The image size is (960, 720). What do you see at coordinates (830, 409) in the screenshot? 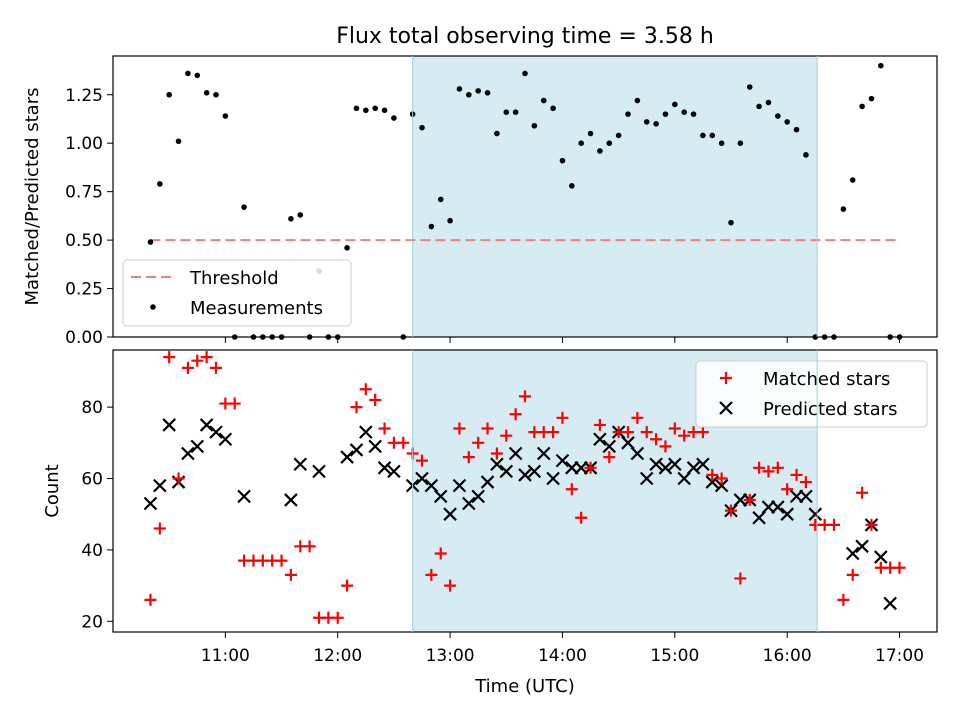
I see `legend-predicted-label: Predicted stars` at bounding box center [830, 409].